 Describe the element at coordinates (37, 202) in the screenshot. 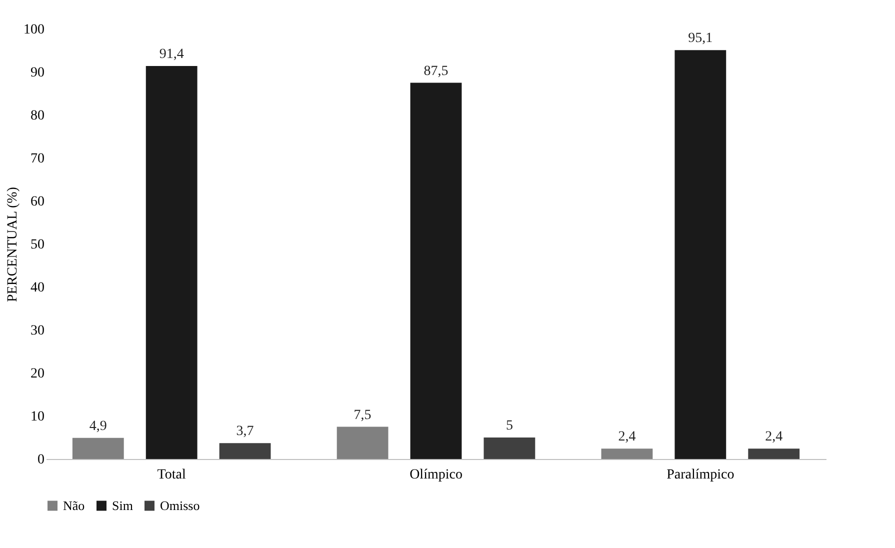

I see `y-tick-label: 60` at that location.